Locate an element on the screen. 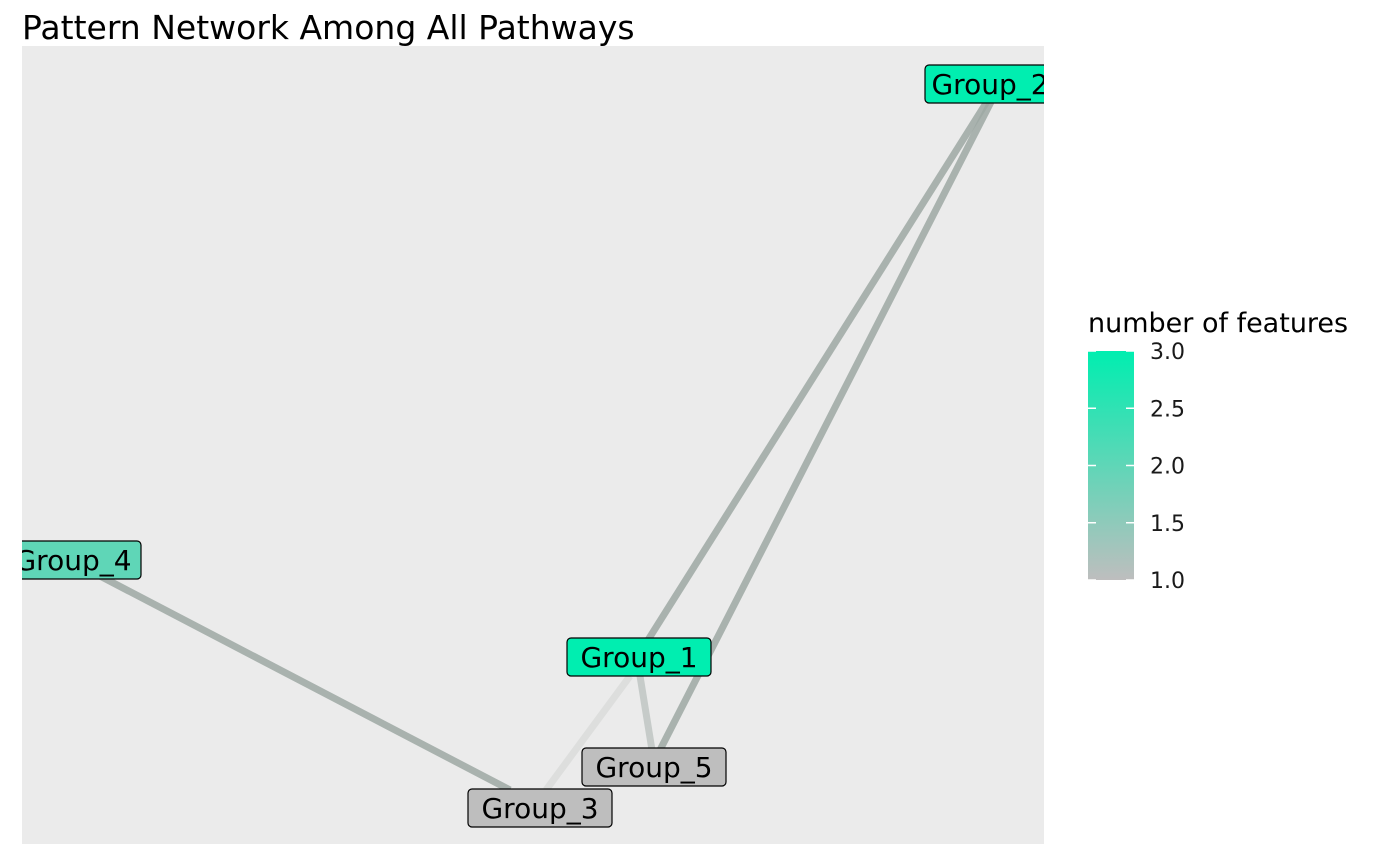 This screenshot has height=866, width=1400. legend-title: number of features is located at coordinates (1218, 323).